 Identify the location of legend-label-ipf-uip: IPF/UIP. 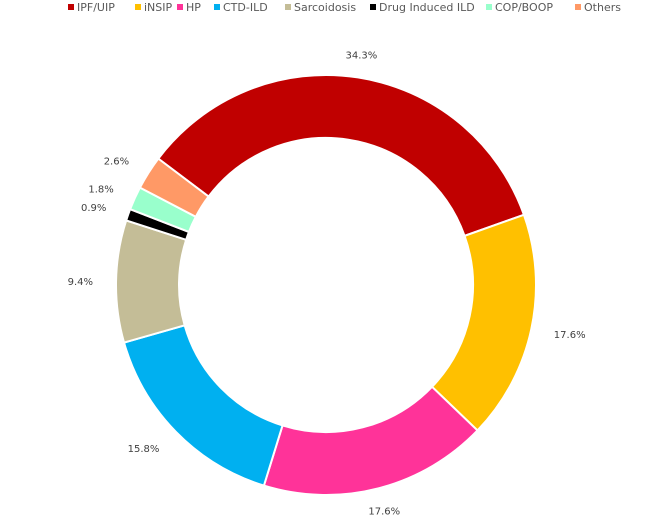
(96, 7).